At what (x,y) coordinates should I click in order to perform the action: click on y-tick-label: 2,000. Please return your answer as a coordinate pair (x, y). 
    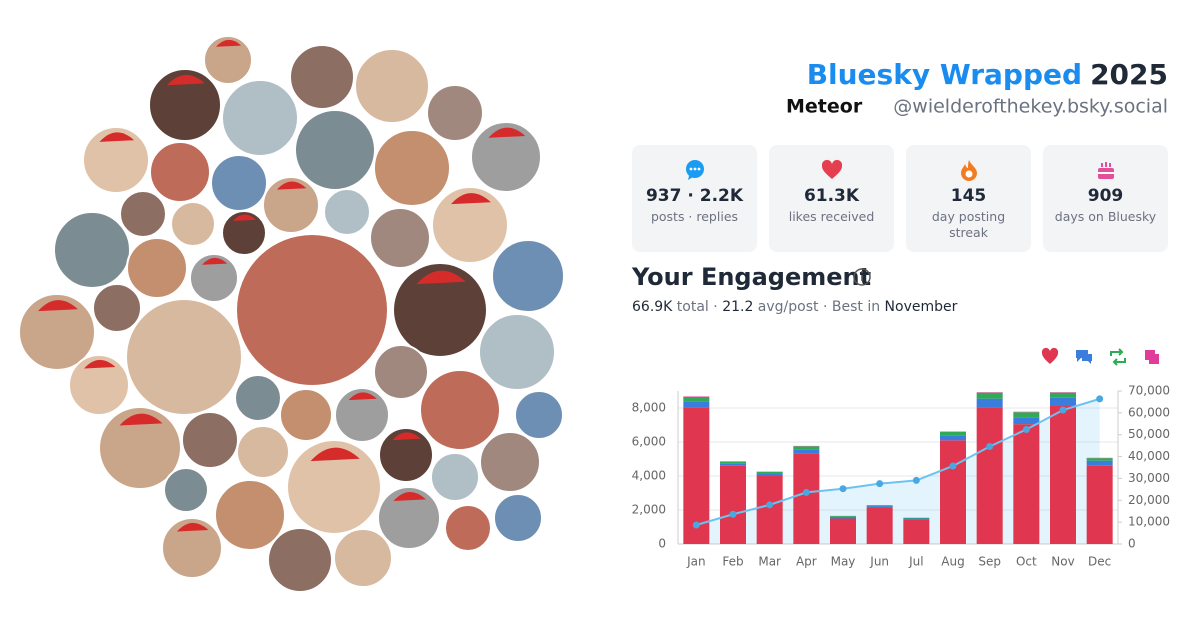
    Looking at the image, I should click on (649, 510).